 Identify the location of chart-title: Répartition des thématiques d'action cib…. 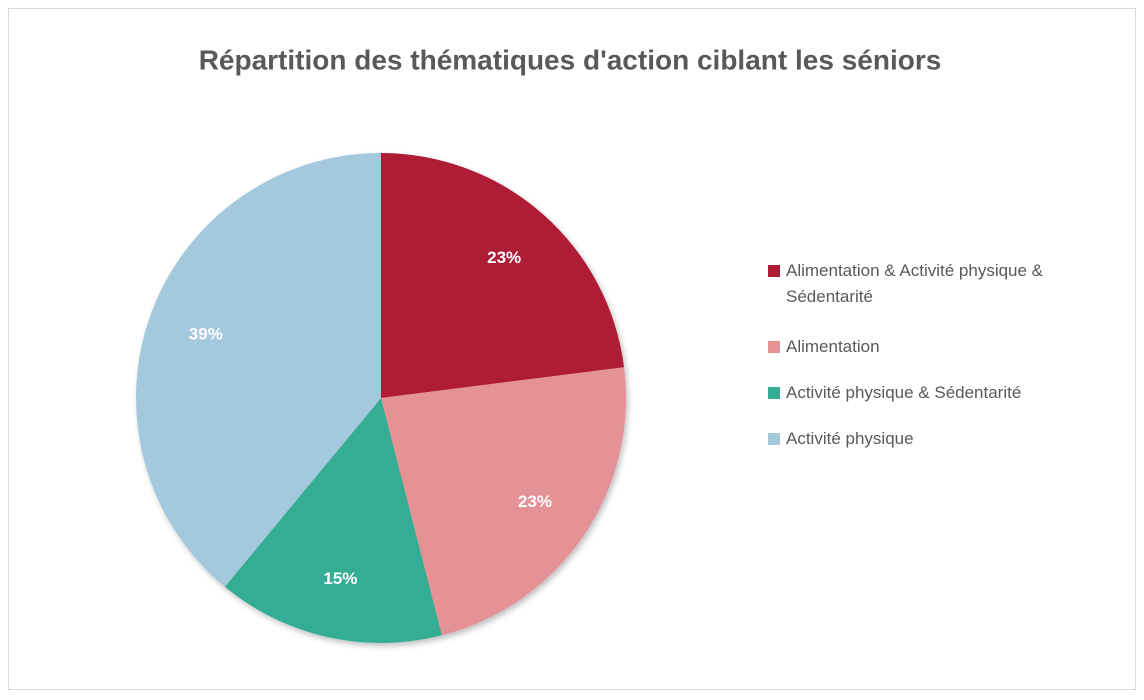
(570, 59).